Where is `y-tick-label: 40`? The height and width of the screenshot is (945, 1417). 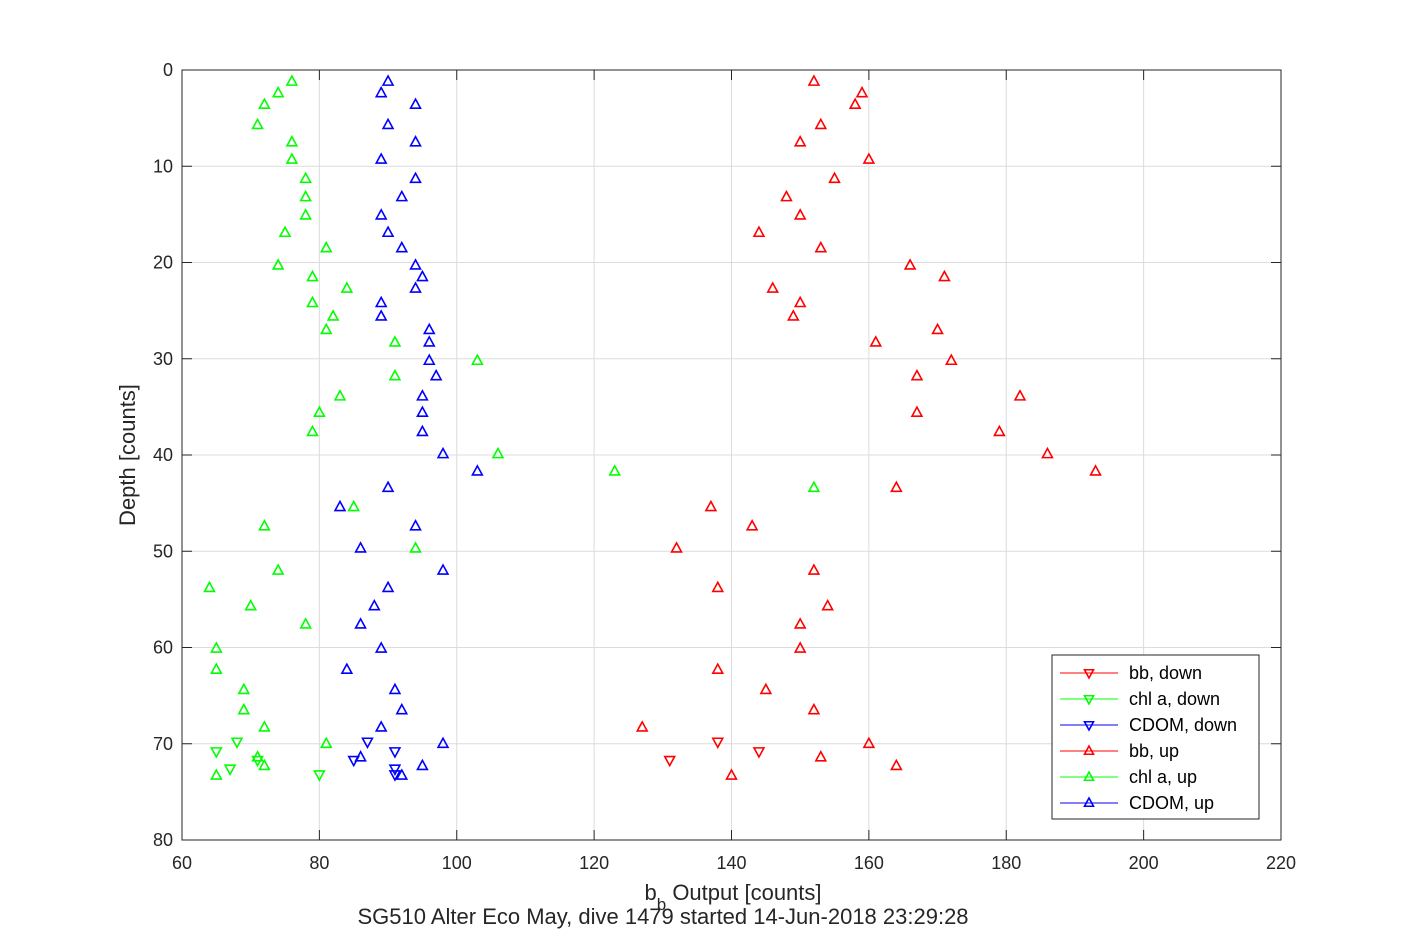 y-tick-label: 40 is located at coordinates (163, 455).